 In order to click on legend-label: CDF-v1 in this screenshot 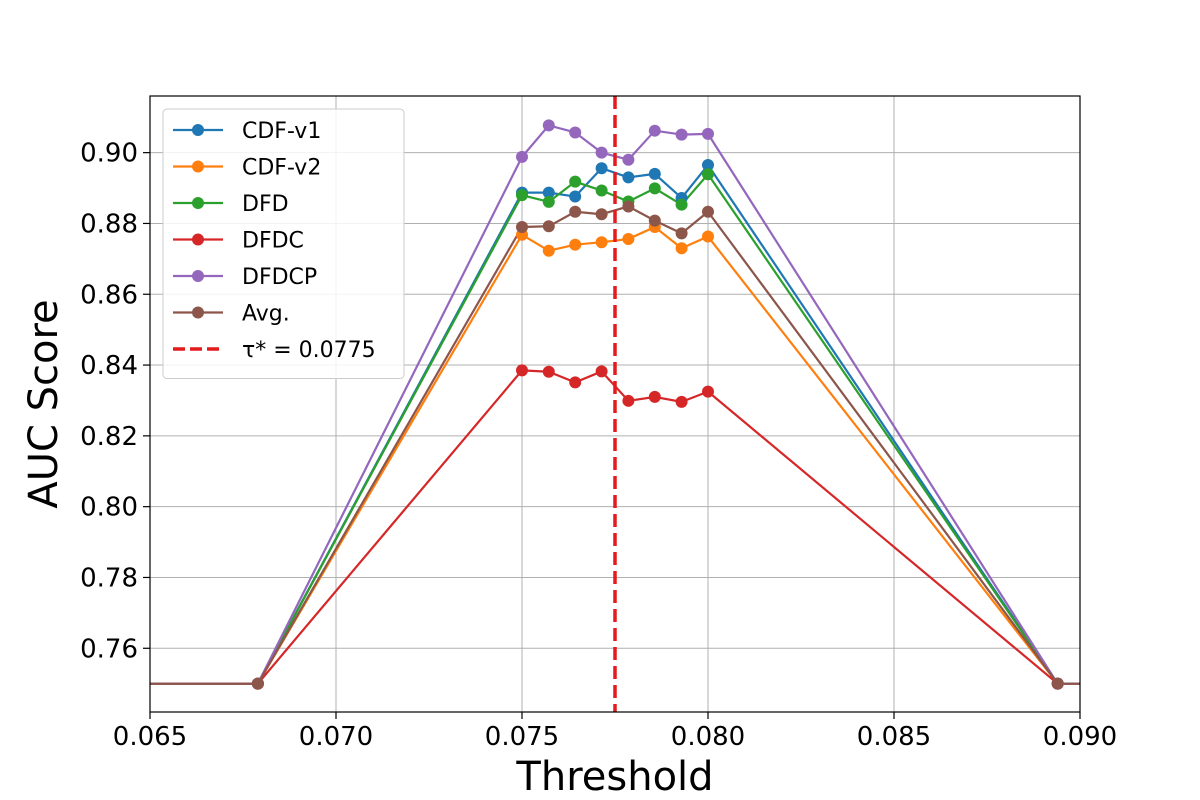, I will do `click(281, 131)`.